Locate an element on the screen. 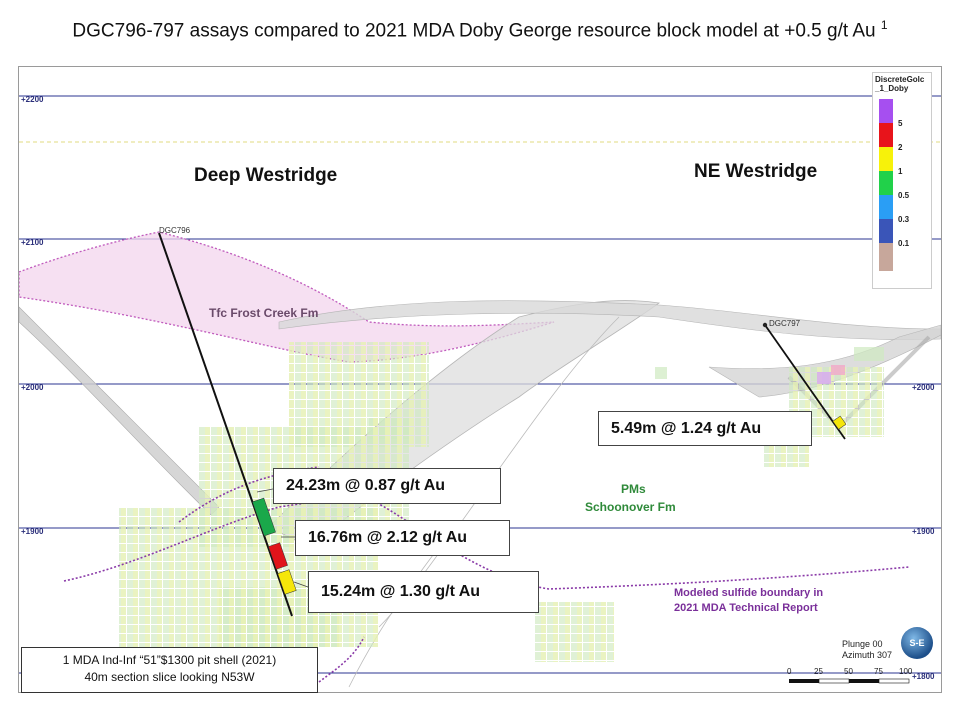 Image resolution: width=960 pixels, height=720 pixels. drill-trace-dgc797 is located at coordinates (805, 382).